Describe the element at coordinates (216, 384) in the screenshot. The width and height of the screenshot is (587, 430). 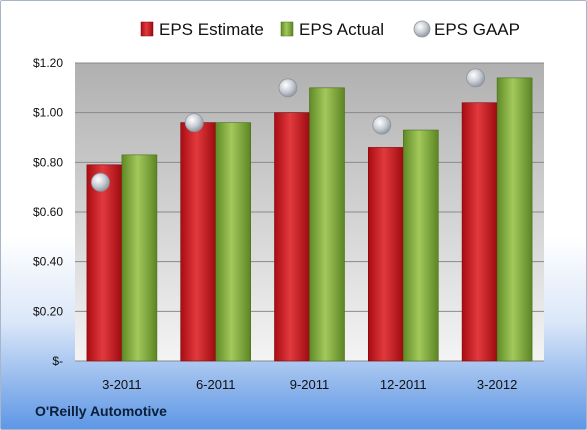
I see `x-tick-label: 6-2011` at that location.